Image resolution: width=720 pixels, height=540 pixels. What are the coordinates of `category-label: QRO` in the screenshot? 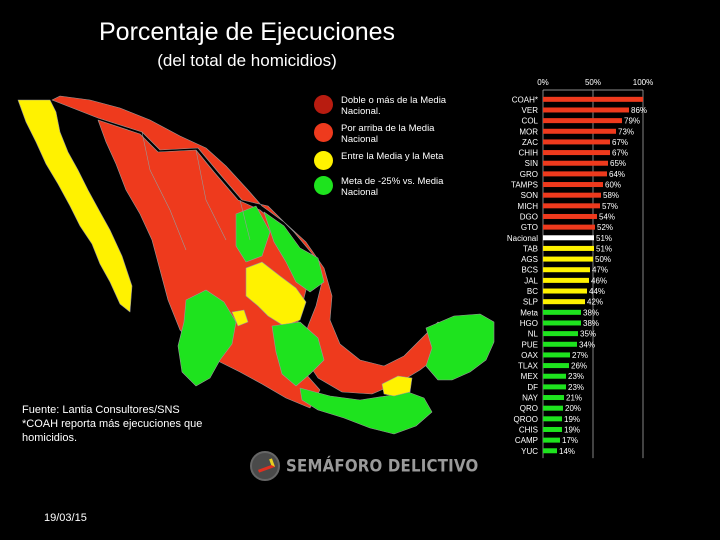 It's located at (529, 408).